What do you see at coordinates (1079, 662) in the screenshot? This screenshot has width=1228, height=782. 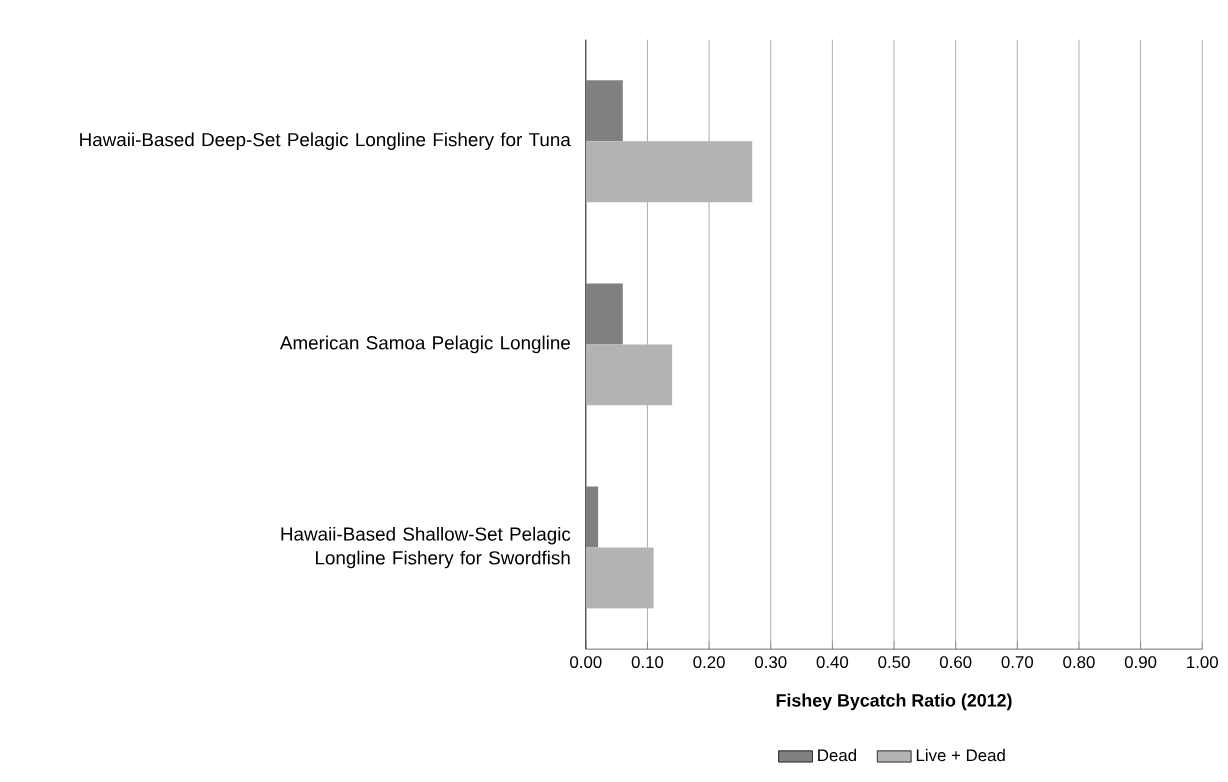 I see `x-tick-label: 0.80` at bounding box center [1079, 662].